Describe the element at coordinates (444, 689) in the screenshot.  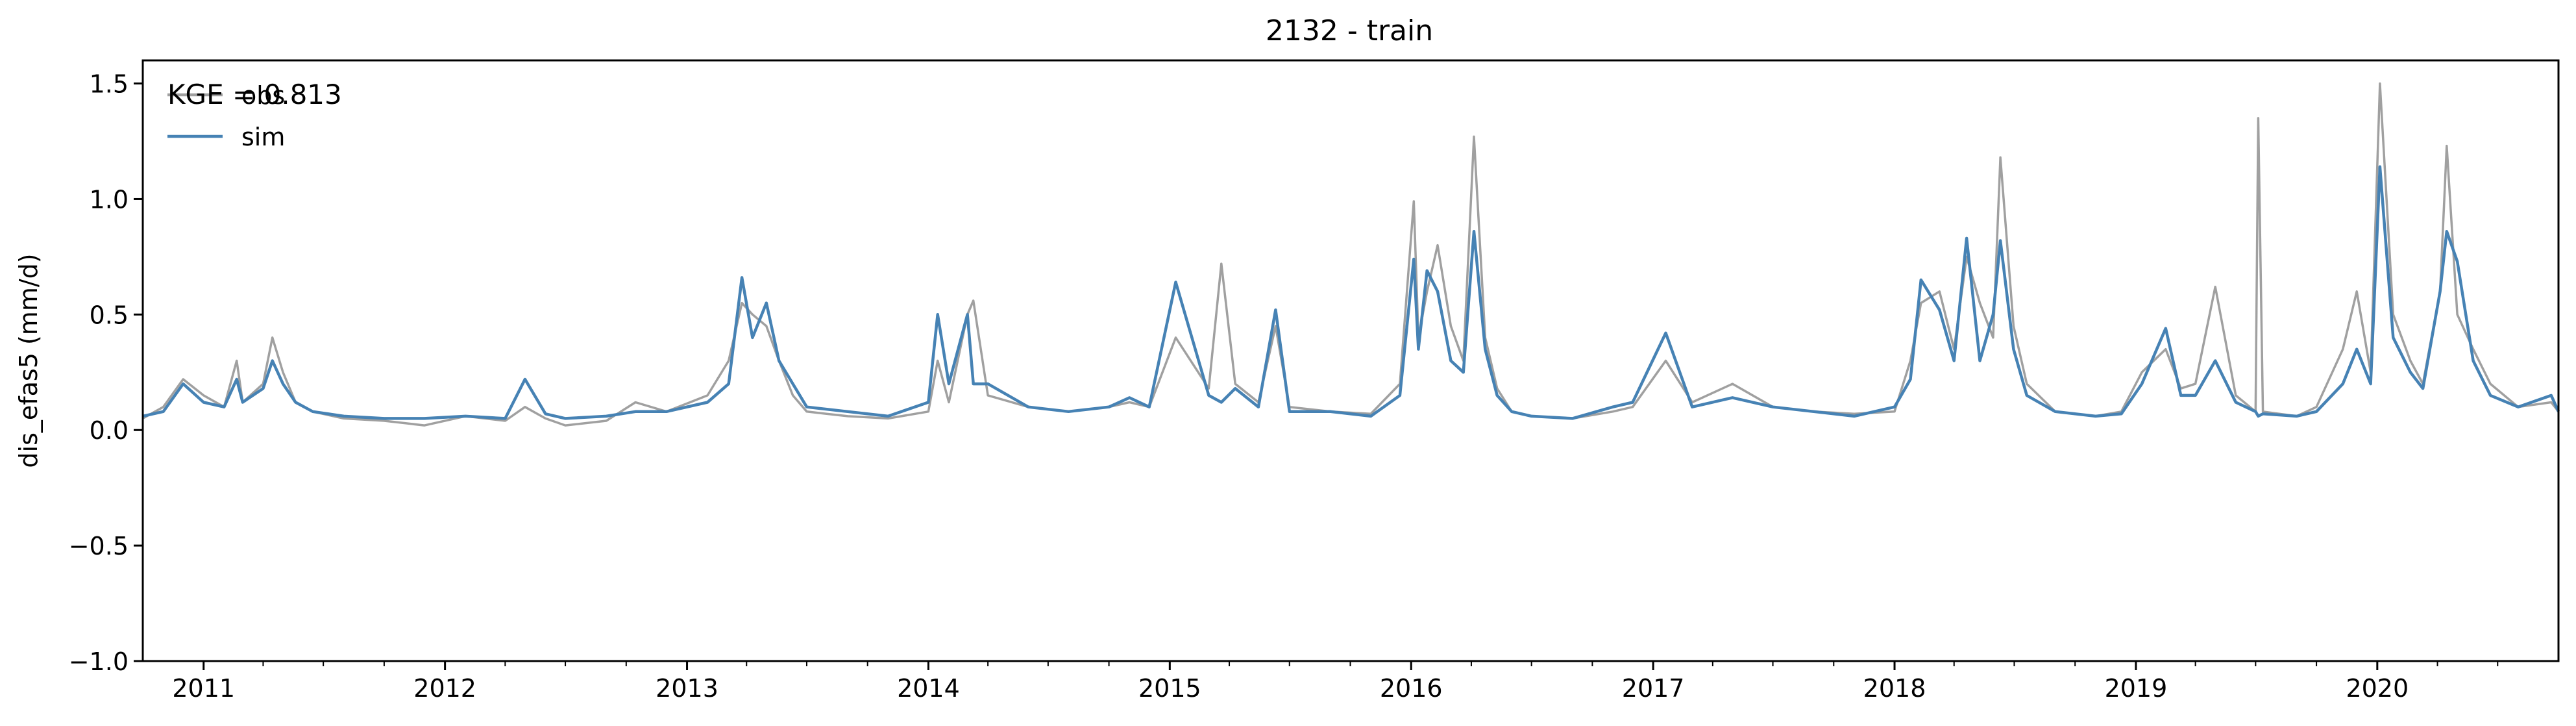
I see `x-tick-label: 2012` at that location.